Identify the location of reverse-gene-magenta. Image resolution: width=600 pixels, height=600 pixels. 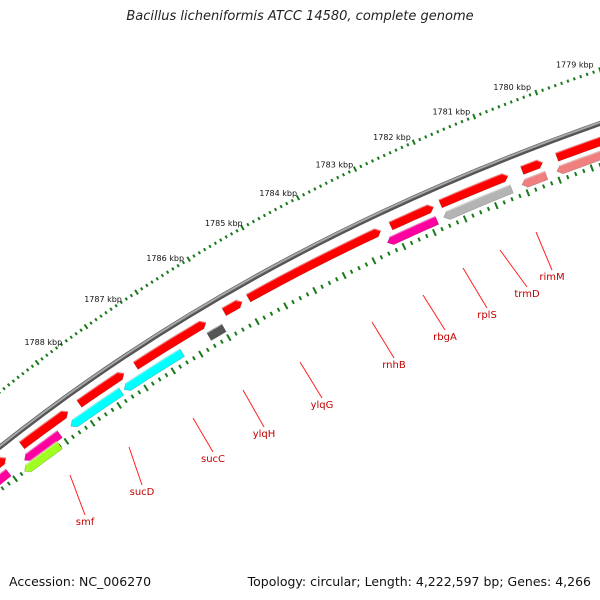
(6, 477).